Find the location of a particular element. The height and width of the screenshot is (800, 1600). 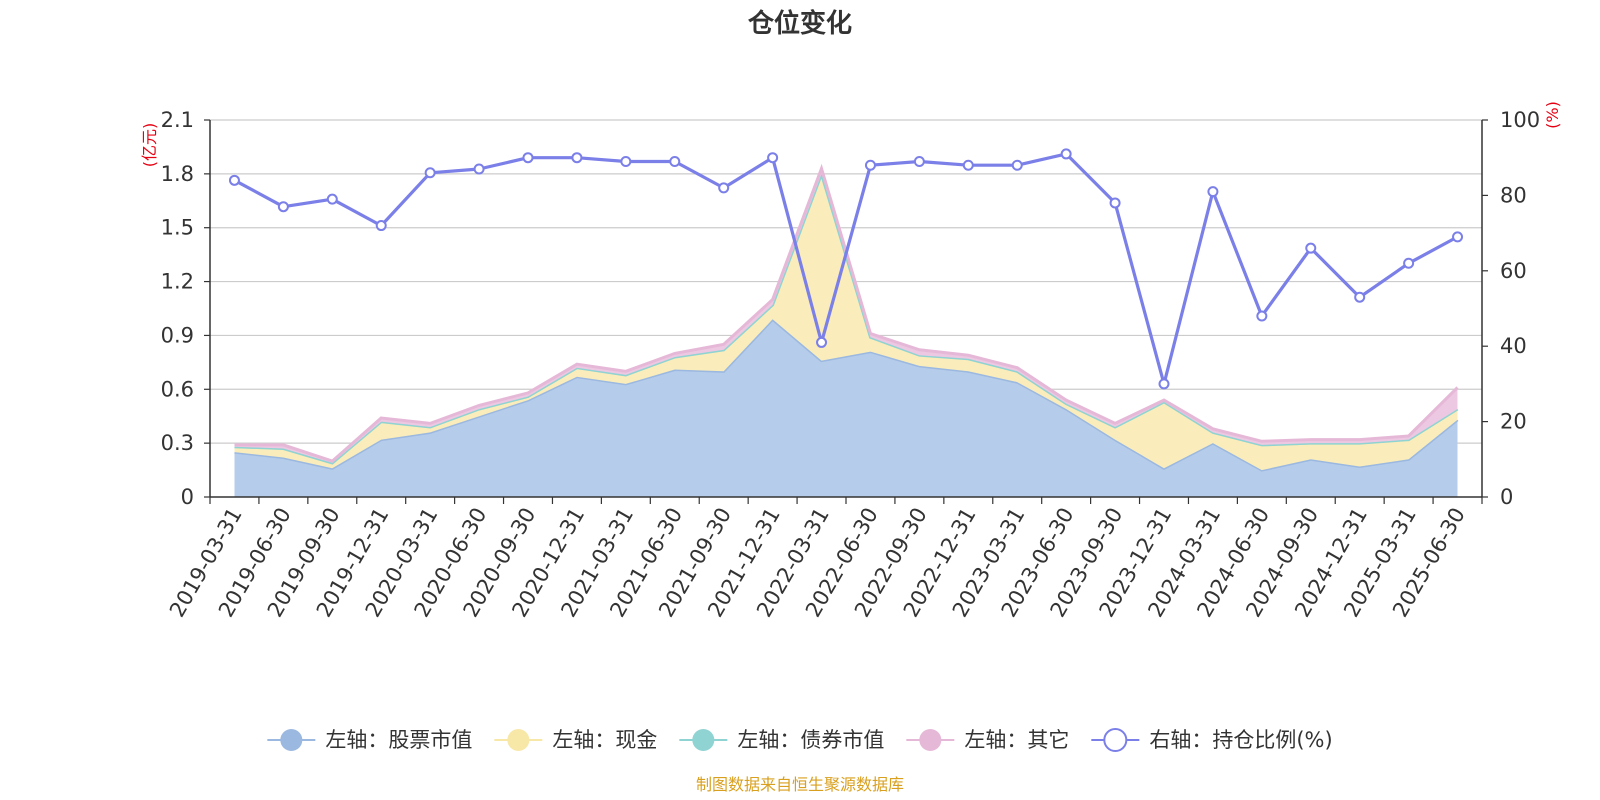

left-tick-label: 0.3 is located at coordinates (177, 443).